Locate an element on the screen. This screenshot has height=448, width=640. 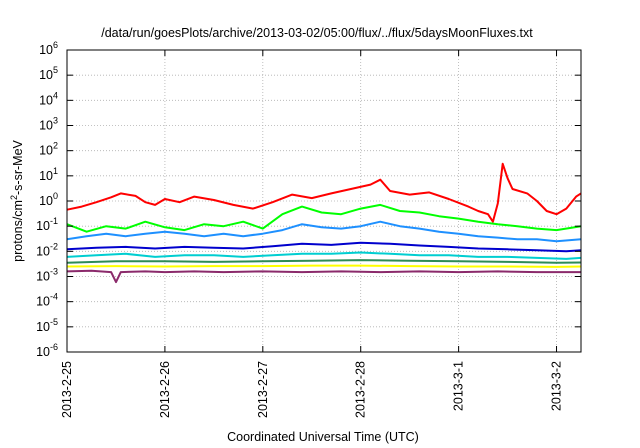
y-tick-label: 10⁻² is located at coordinates (47, 249).